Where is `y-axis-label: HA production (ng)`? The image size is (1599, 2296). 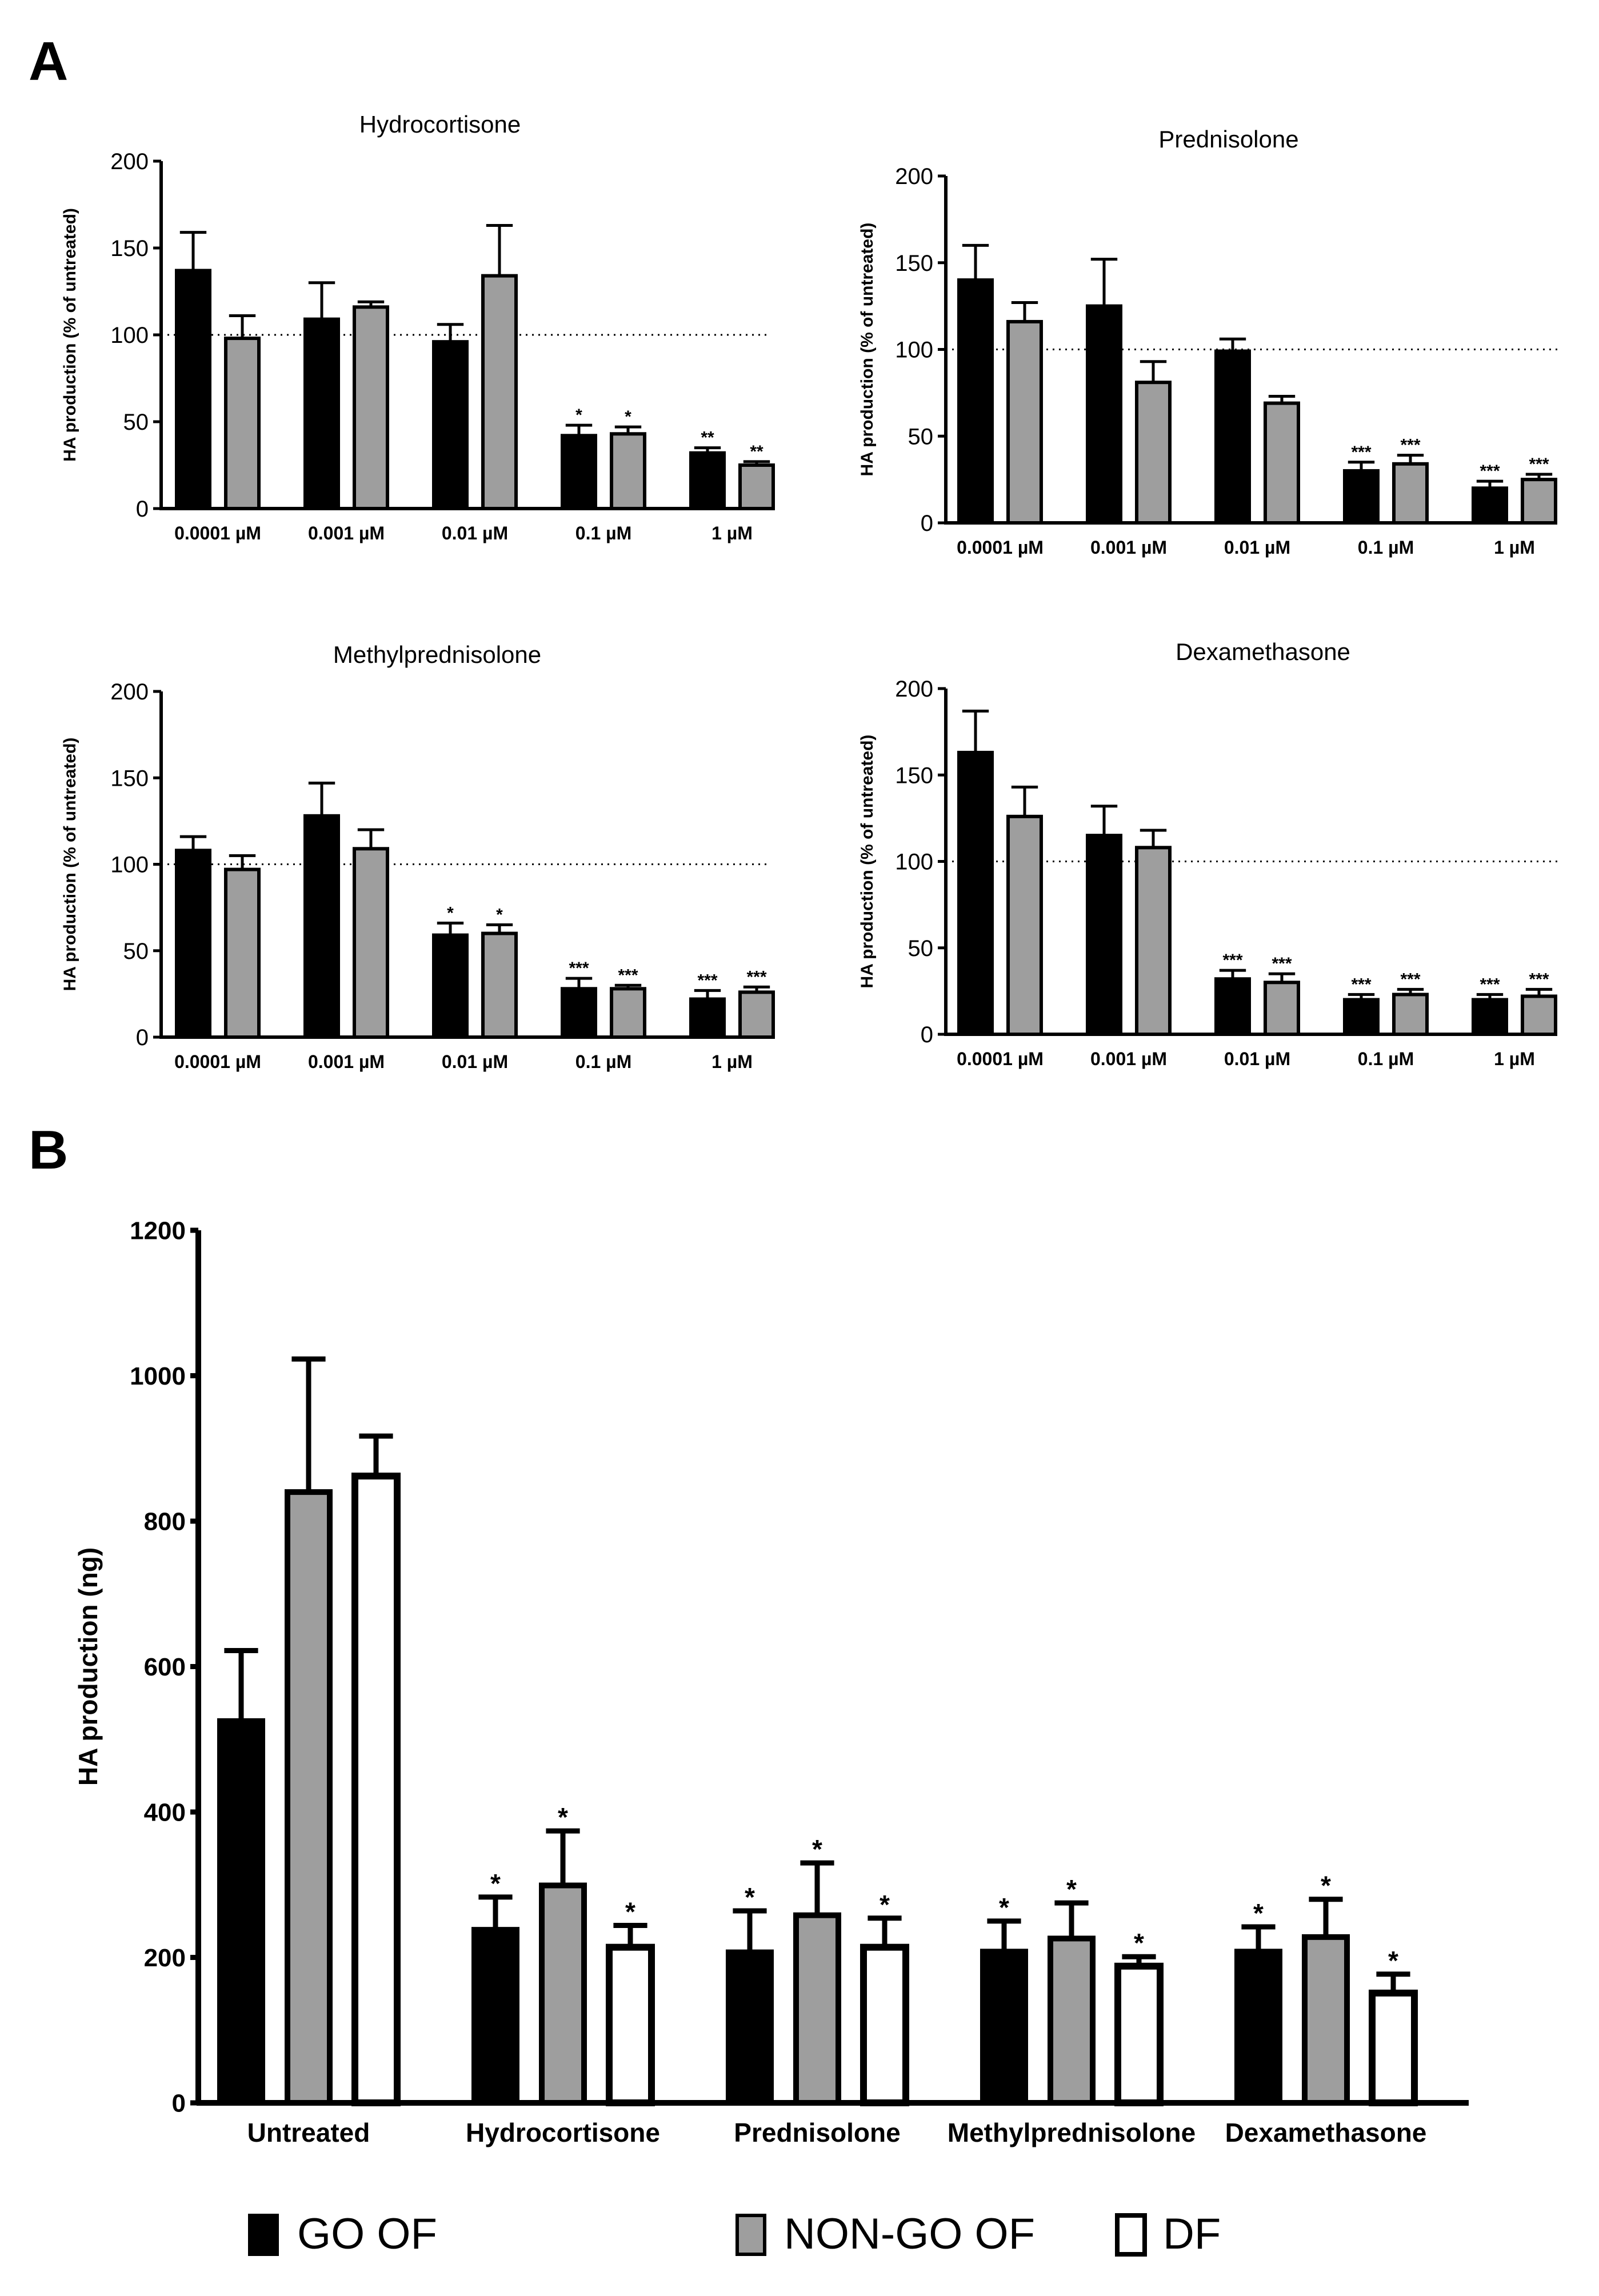 y-axis-label: HA production (ng) is located at coordinates (88, 1666).